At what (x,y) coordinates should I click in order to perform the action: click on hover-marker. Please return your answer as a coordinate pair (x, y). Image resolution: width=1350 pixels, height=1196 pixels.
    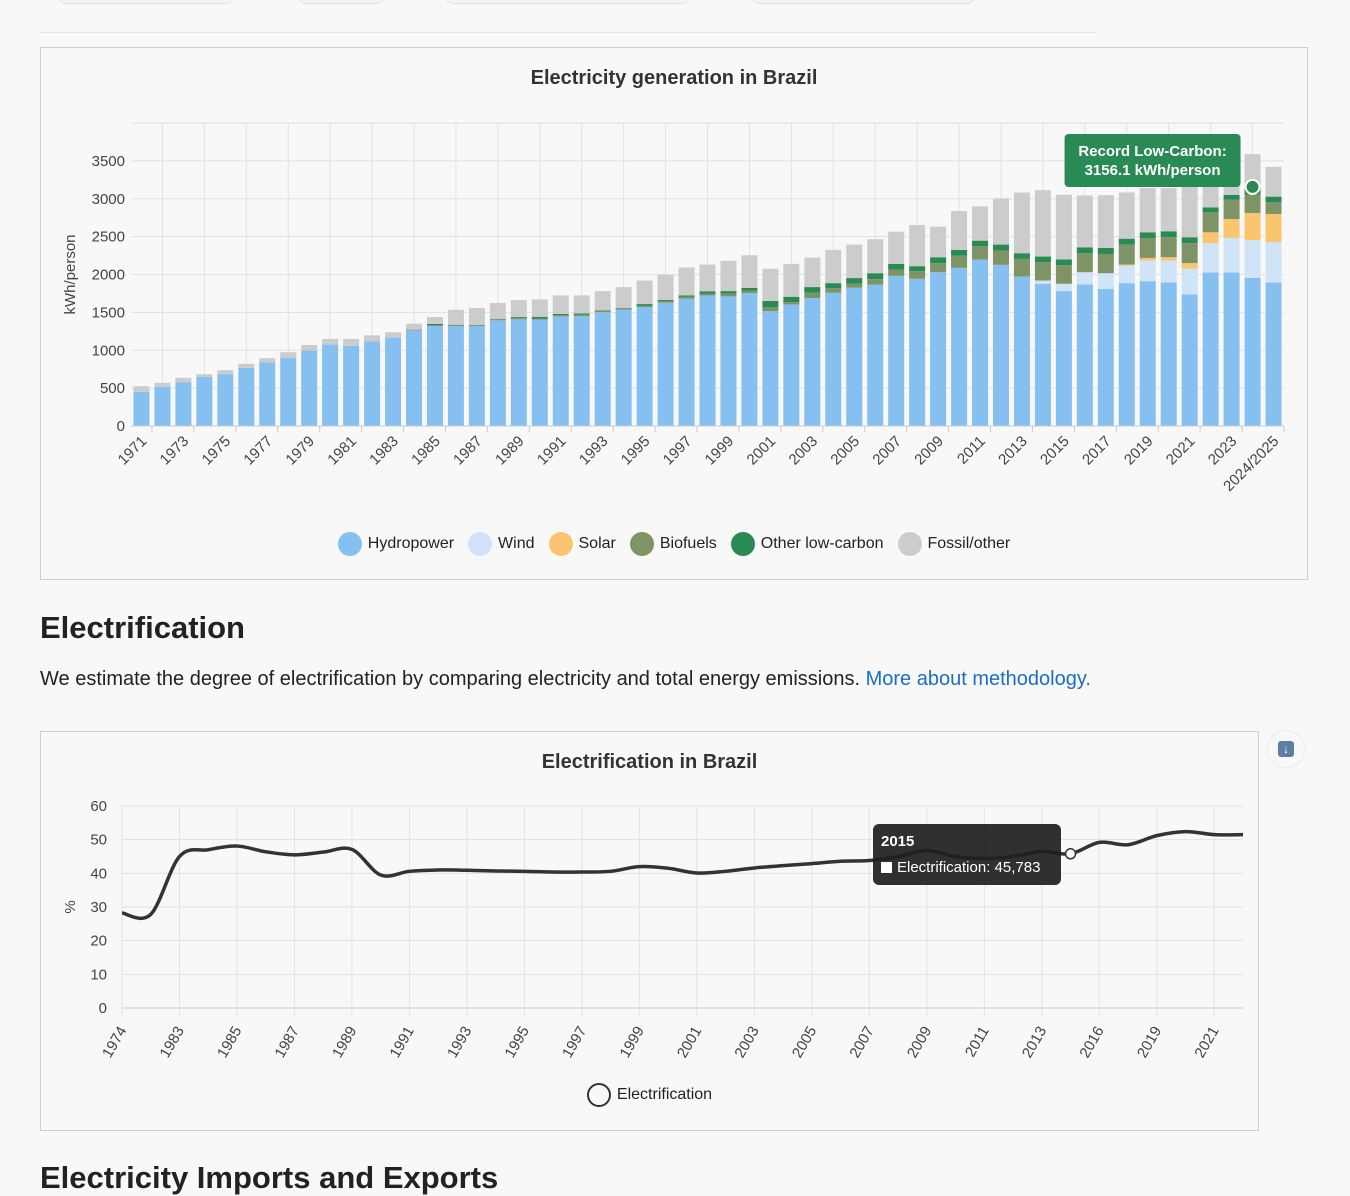
    Looking at the image, I should click on (1071, 854).